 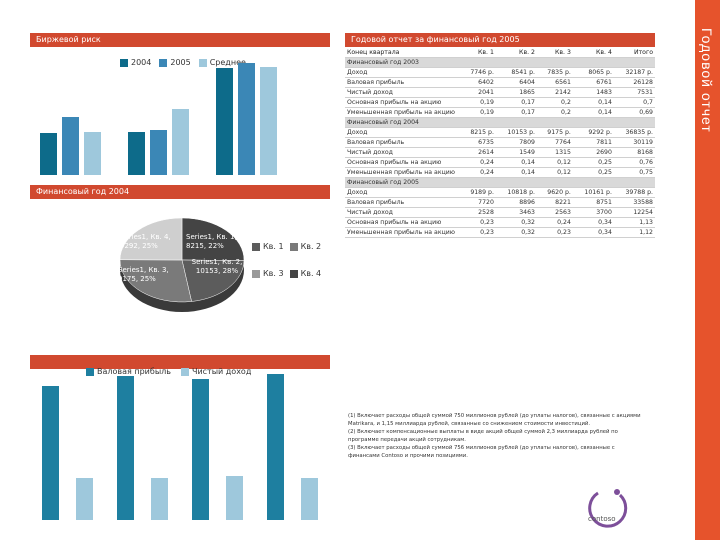 What do you see at coordinates (528, 232) in the screenshot?
I see `table-cell: 0,32` at bounding box center [528, 232].